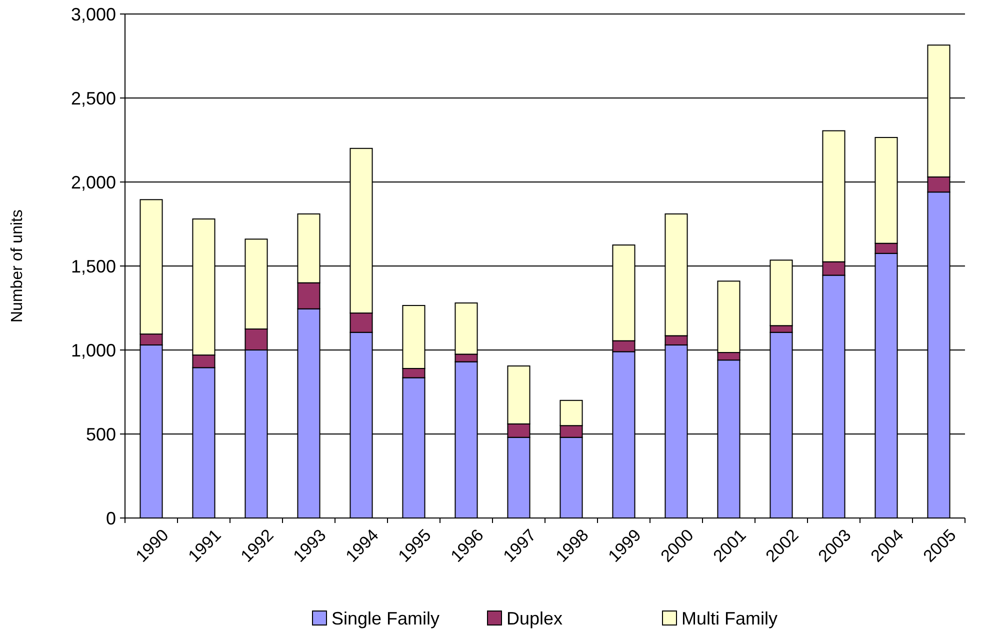  Describe the element at coordinates (101, 434) in the screenshot. I see `y-tick-label: 500` at that location.